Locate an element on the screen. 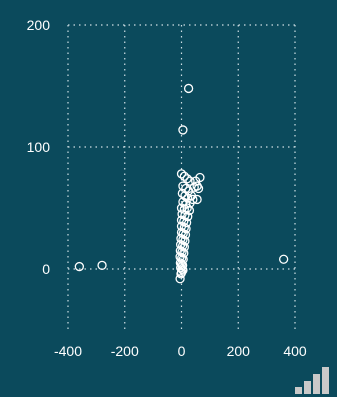 Image resolution: width=337 pixels, height=397 pixels. x-tick-label: 0 is located at coordinates (182, 351).